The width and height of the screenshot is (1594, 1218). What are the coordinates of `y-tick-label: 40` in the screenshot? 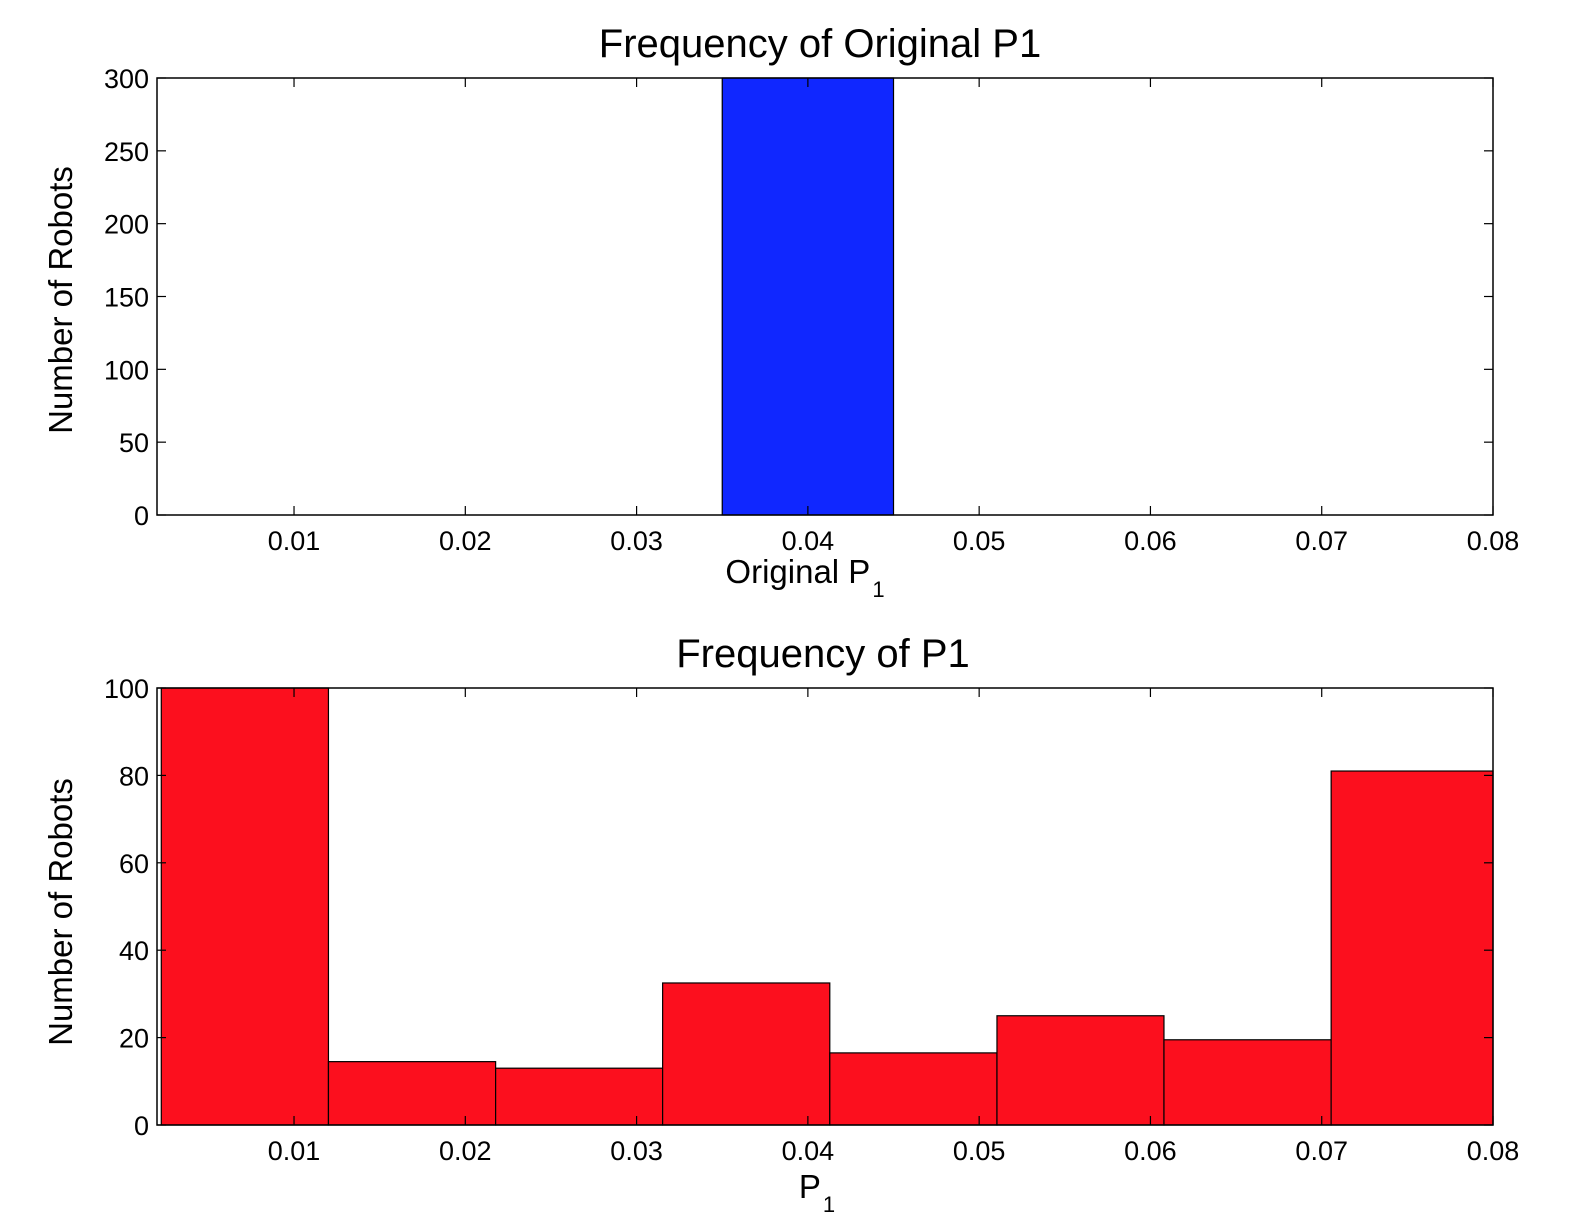 It's located at (134, 951).